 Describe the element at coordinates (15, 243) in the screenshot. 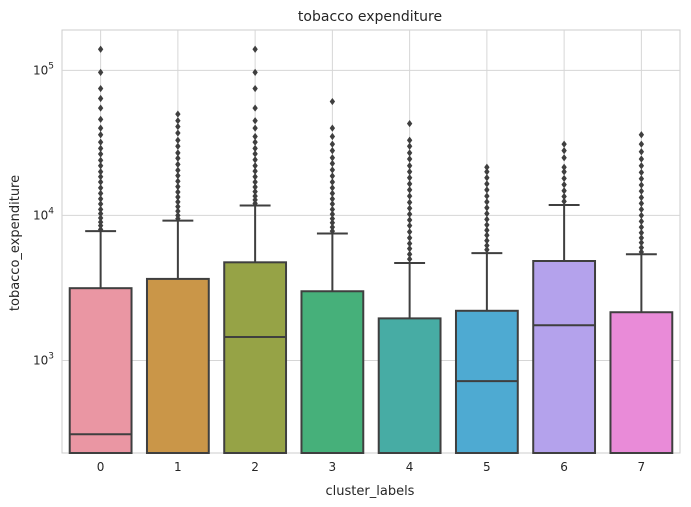

I see `y-axis-label: tobacco_expenditure` at that location.